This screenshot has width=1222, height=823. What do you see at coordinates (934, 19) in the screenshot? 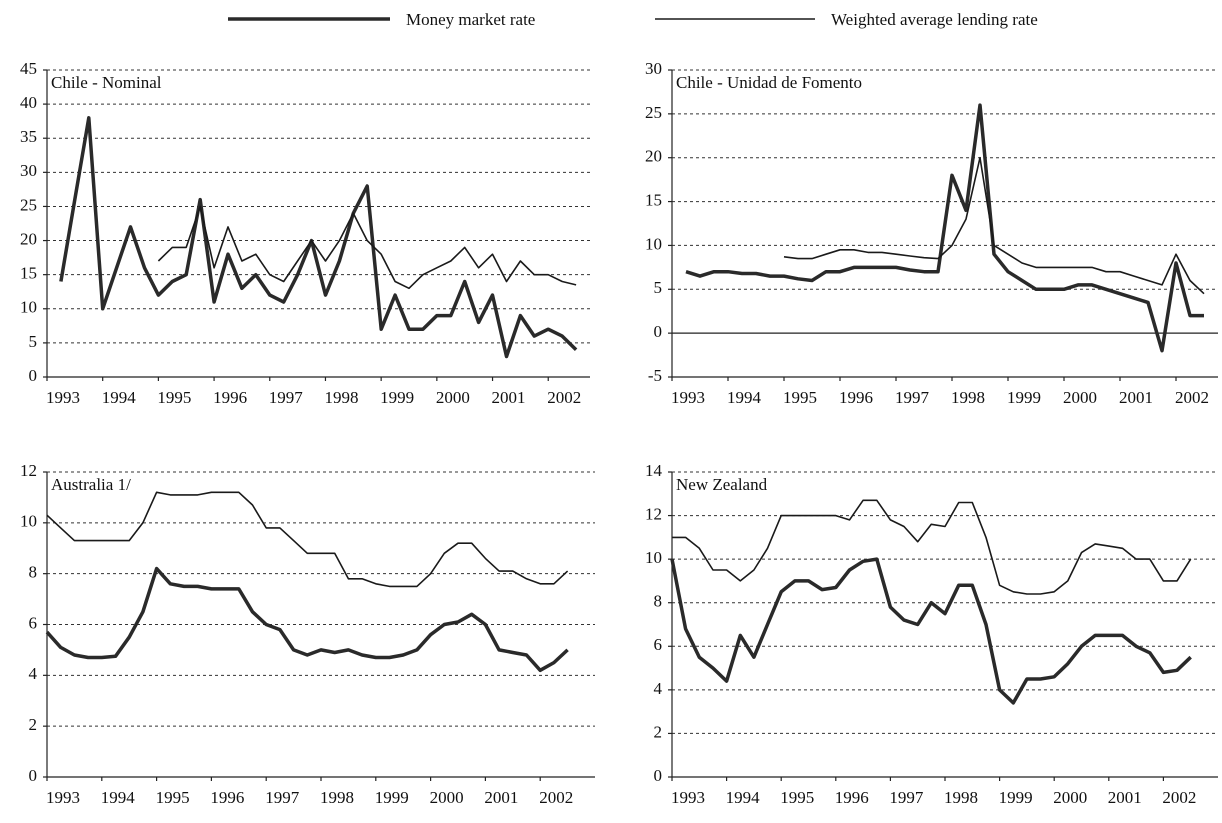
I see `legend-label: Weighted average lending rate` at bounding box center [934, 19].